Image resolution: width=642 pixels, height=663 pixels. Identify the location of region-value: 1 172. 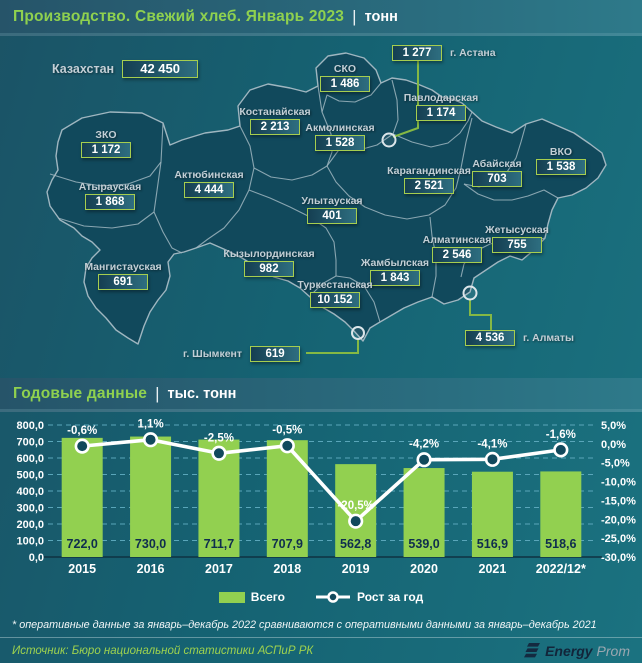
(106, 150).